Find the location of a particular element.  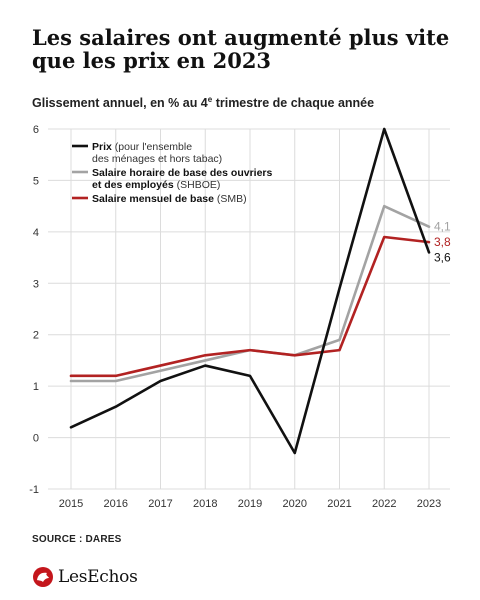

end-value-label: 3,8 is located at coordinates (442, 242).